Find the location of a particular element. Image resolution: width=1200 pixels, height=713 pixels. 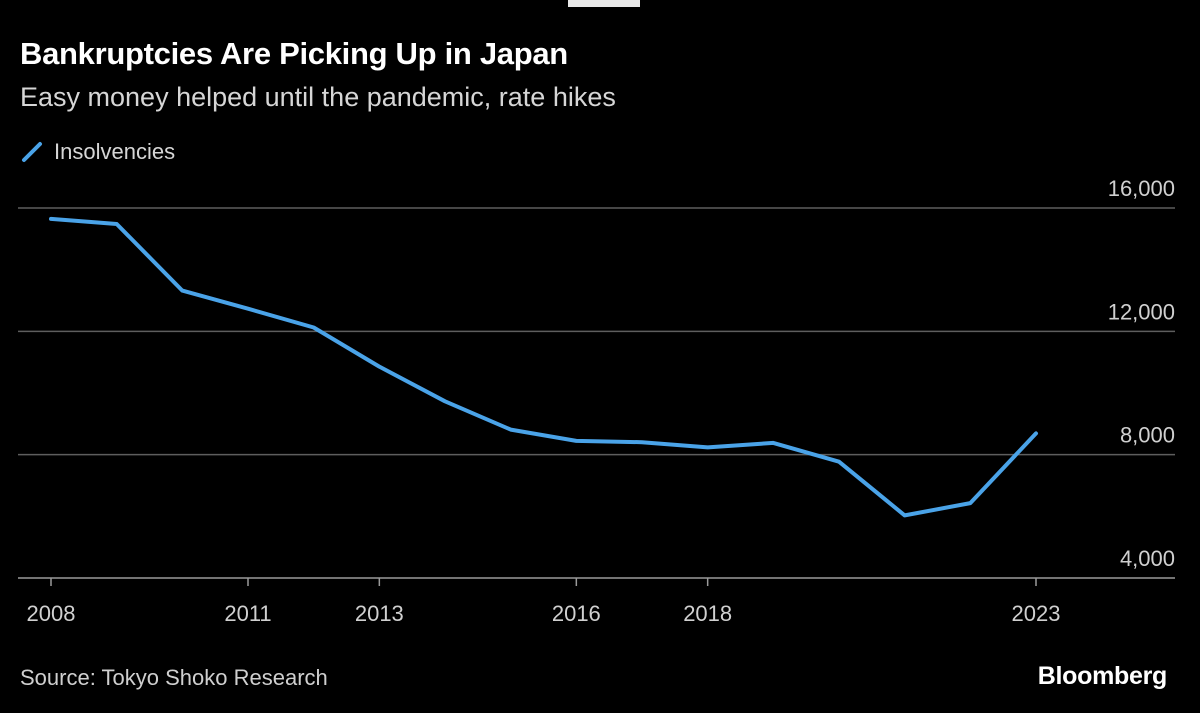

x-axis-labels: 2008 2011 2013 2016 2018 2023 is located at coordinates (544, 613).